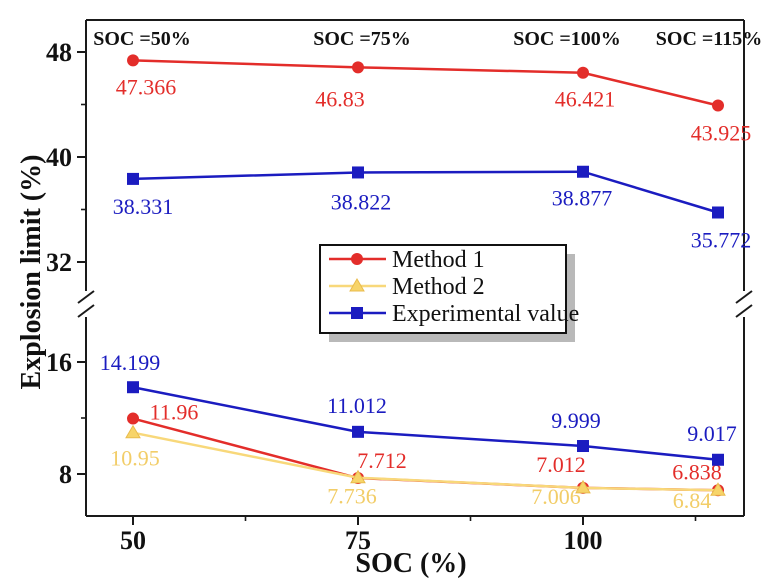  What do you see at coordinates (382, 460) in the screenshot?
I see `data-point-label: 7.712` at bounding box center [382, 460].